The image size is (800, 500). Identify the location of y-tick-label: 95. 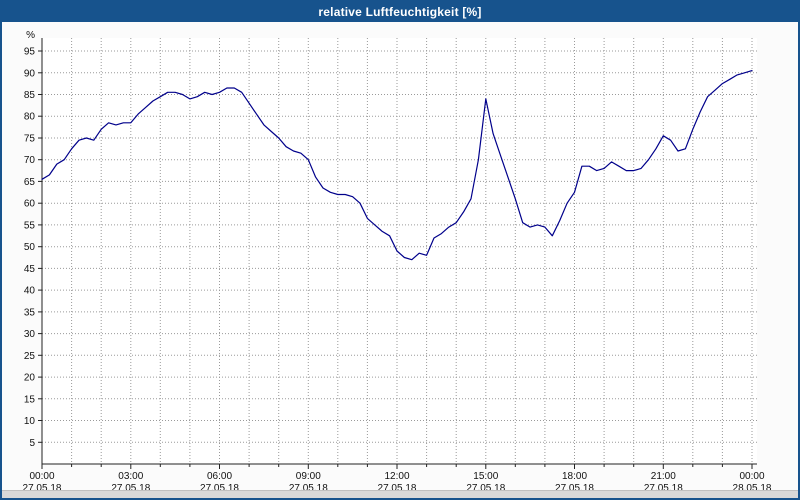
(30, 52).